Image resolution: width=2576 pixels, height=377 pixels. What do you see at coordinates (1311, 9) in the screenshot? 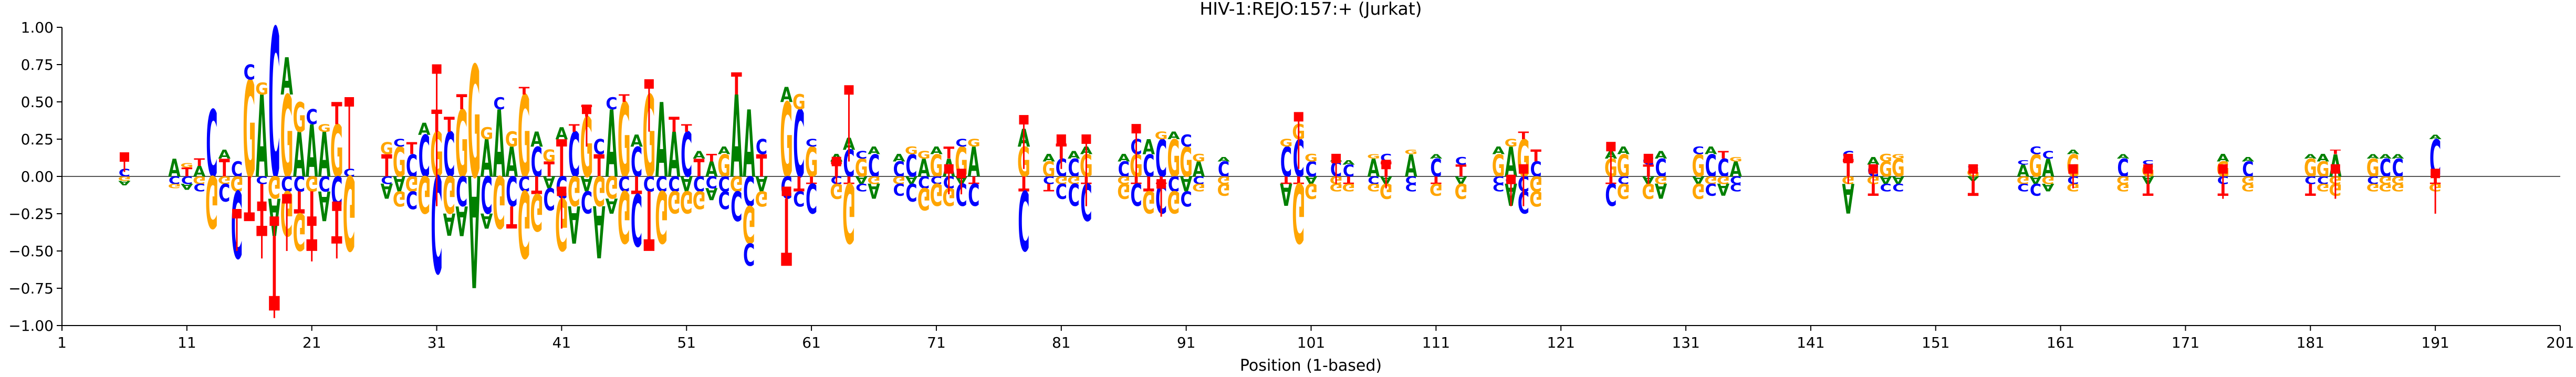
I see `chart-title: HIV-1:REJO:157:+ (Jurkat)` at bounding box center [1311, 9].